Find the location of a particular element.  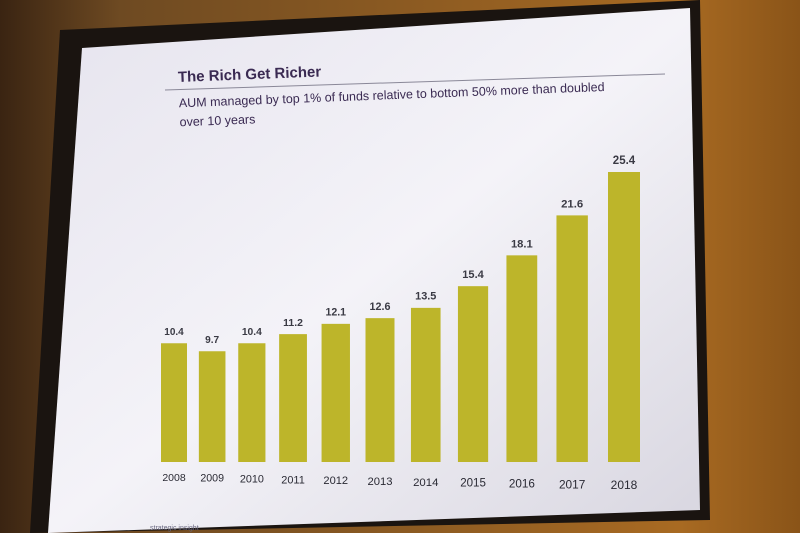

value-label: 12.1 is located at coordinates (335, 313).